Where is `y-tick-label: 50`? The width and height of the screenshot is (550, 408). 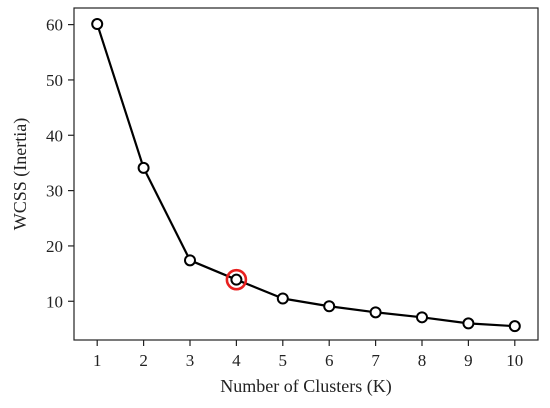 y-tick-label: 50 is located at coordinates (54, 80).